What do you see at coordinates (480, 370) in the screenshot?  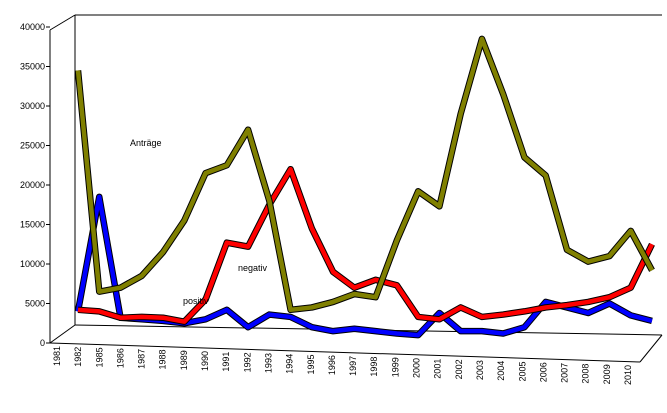 I see `x-tick-label: 2003` at bounding box center [480, 370].